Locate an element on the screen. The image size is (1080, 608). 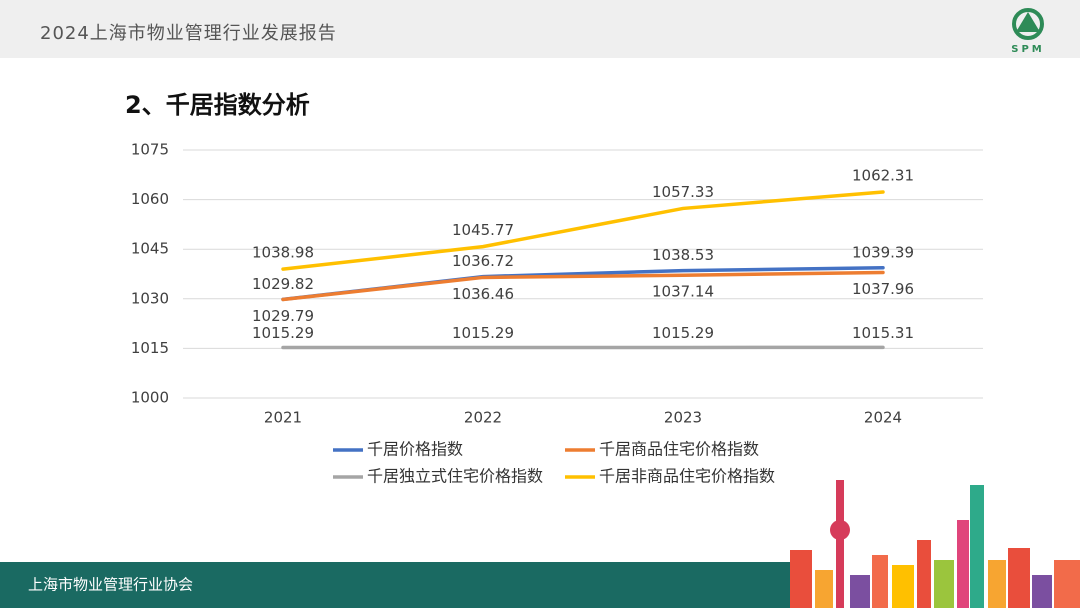
data-label: 1036.72 is located at coordinates (483, 261).